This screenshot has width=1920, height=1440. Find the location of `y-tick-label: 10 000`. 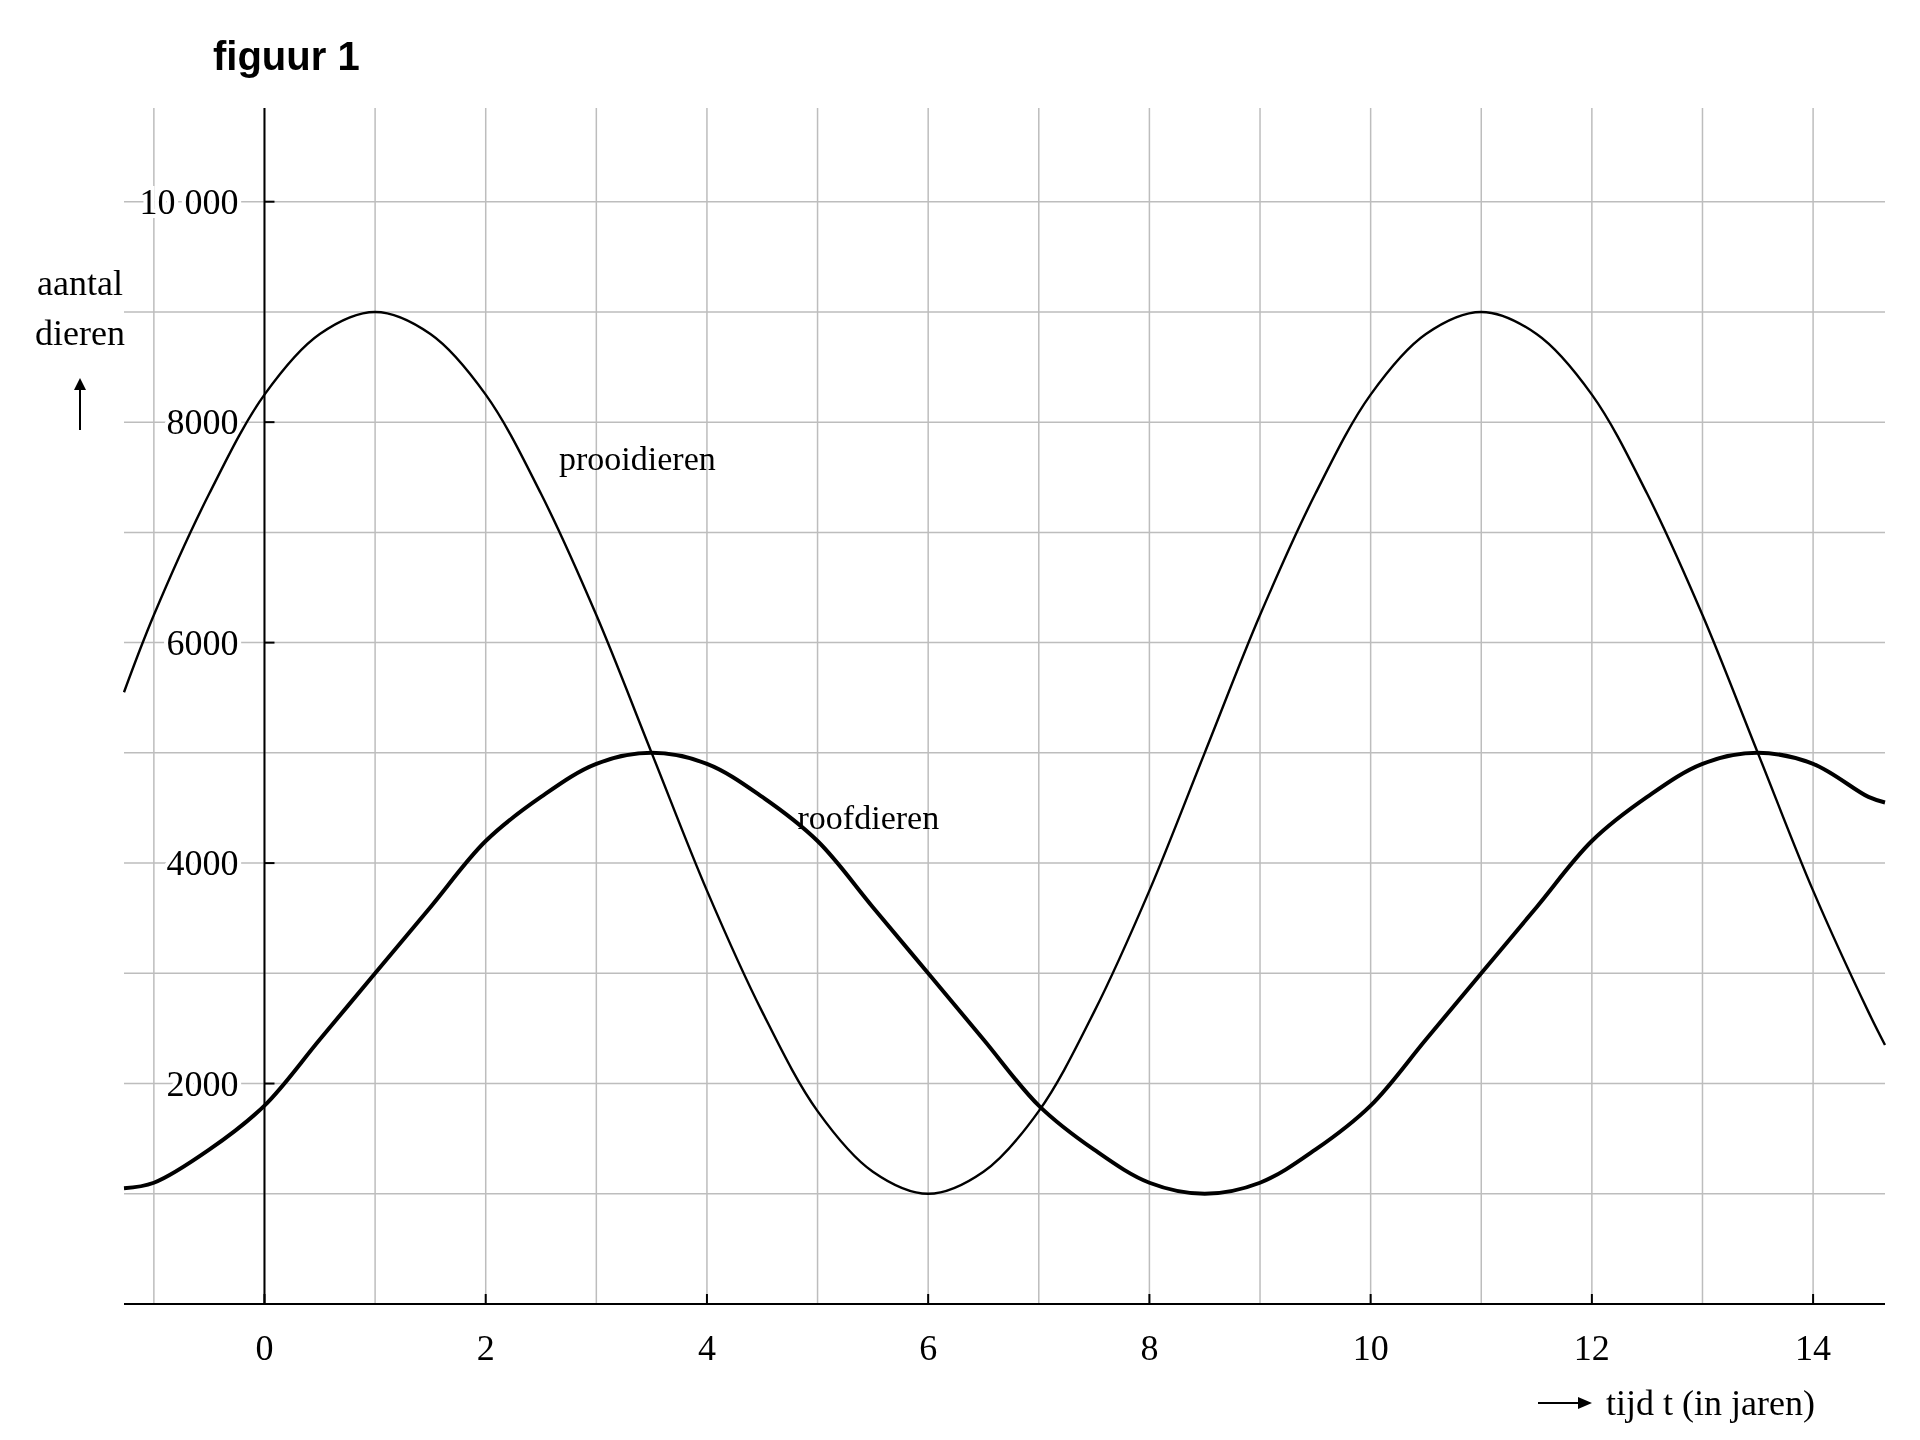

y-tick-label: 10 000 is located at coordinates (189, 201).